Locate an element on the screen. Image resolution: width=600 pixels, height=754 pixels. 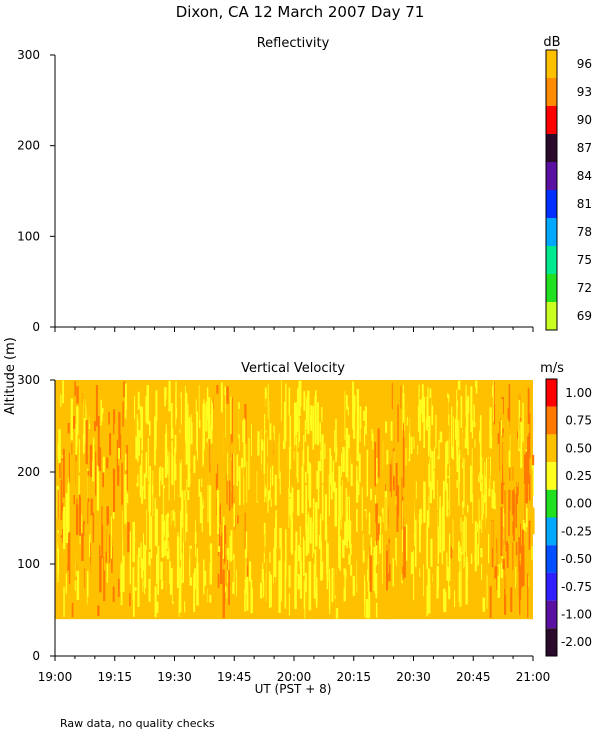
velocity-y-tick-label: 200 is located at coordinates (28, 472).